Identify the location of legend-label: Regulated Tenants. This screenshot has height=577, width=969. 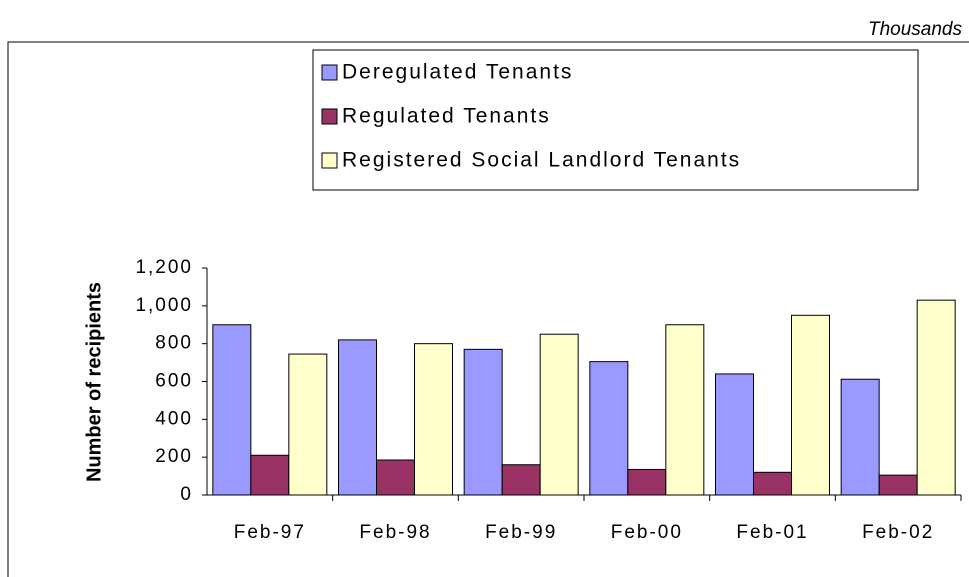
(446, 116).